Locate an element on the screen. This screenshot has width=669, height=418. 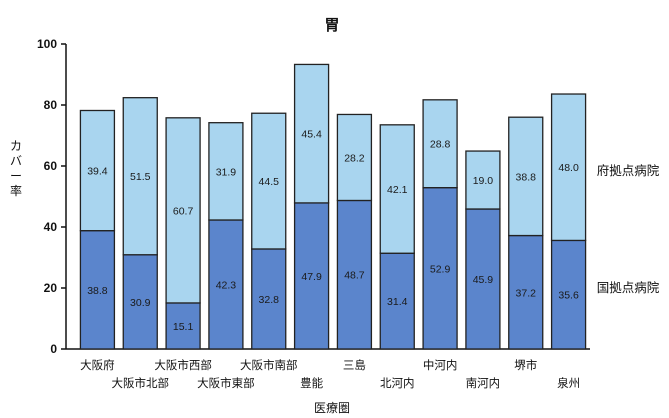
data-label: 31.4 is located at coordinates (397, 302).